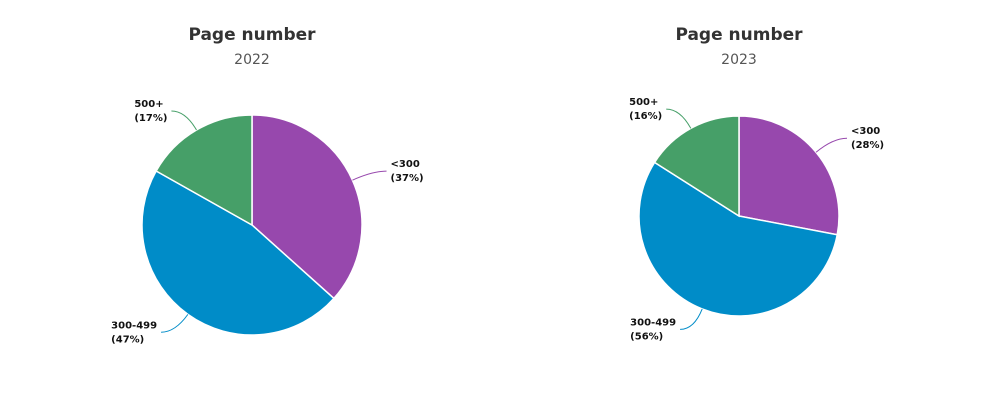 The image size is (995, 403). I want to click on slice-value-label: (16%), so click(645, 116).